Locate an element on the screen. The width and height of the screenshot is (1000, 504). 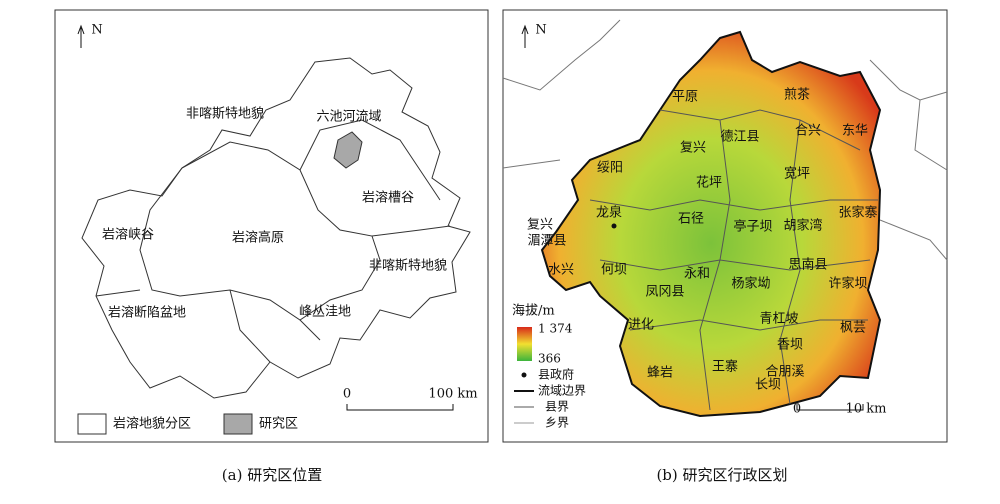
legend-label: 乡界 is located at coordinates (557, 423).